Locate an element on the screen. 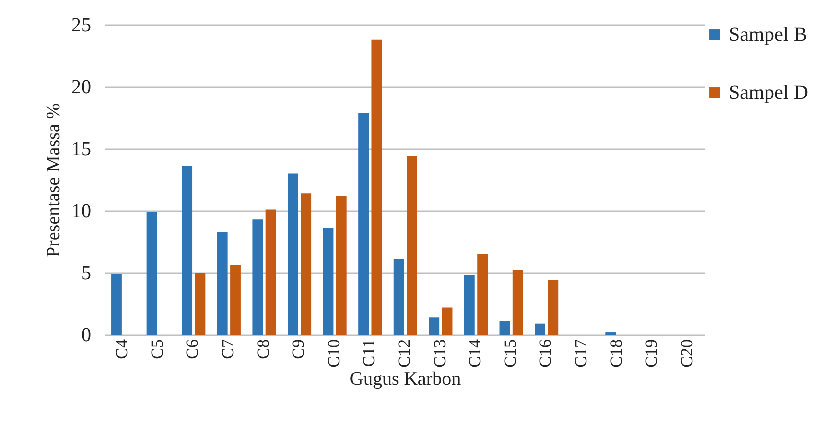 The width and height of the screenshot is (836, 423). x-tick-label: C14 is located at coordinates (475, 353).